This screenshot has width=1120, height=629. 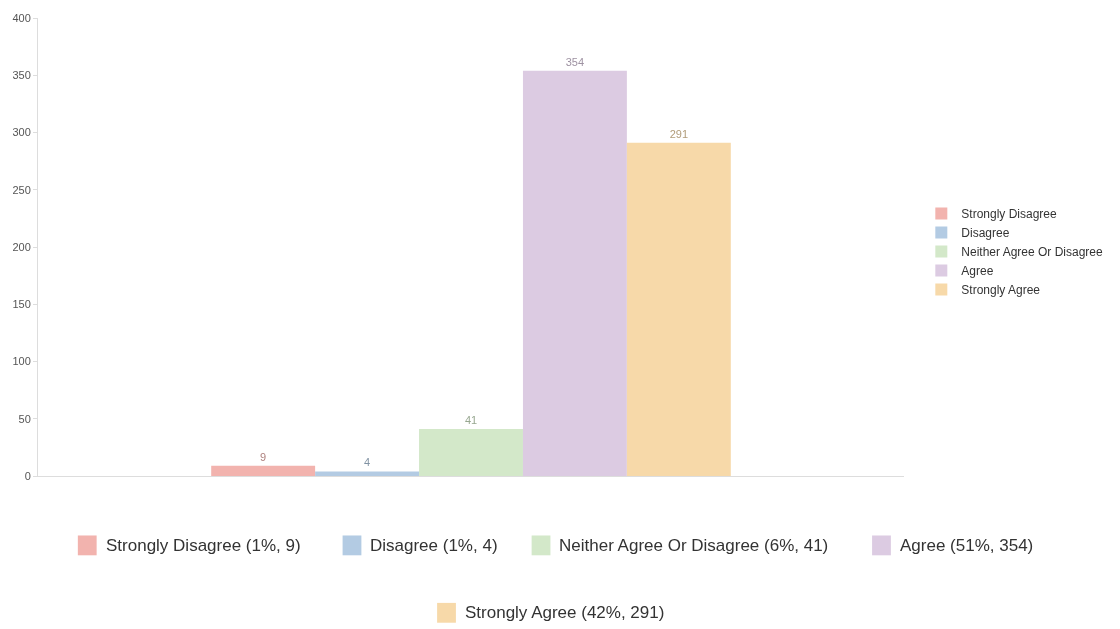 I want to click on y-tick-label: 250, so click(x=21, y=189).